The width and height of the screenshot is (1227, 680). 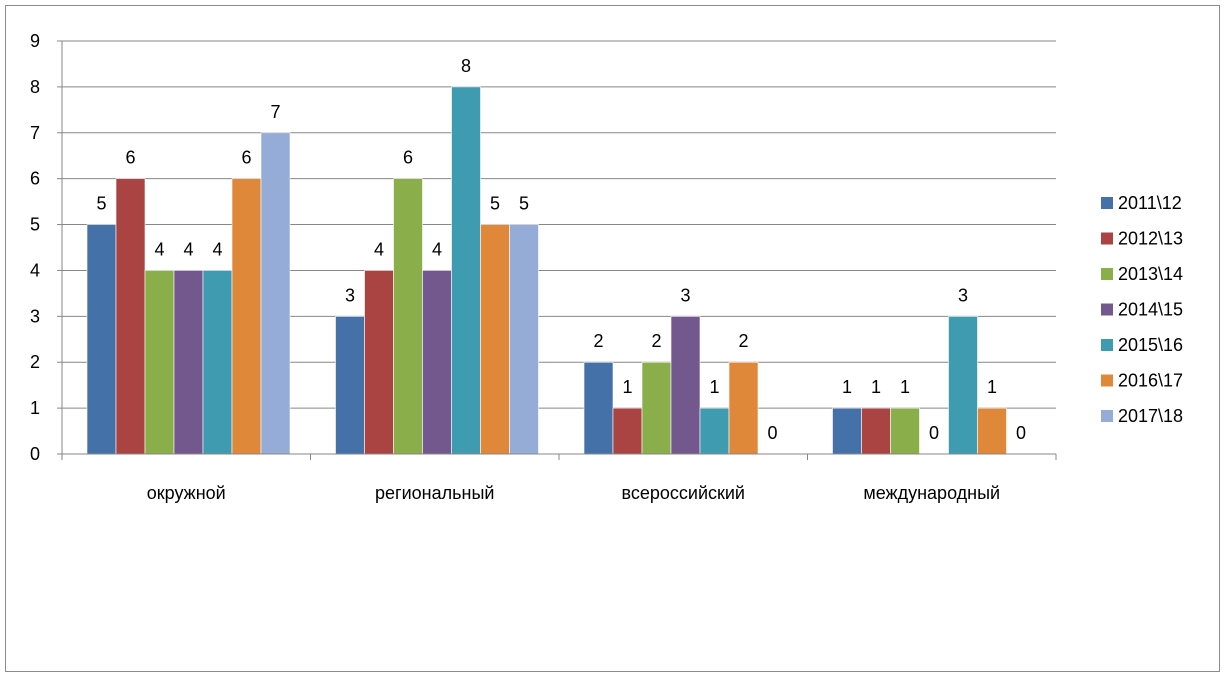 I want to click on y-tick-label: 6, so click(x=35, y=179).